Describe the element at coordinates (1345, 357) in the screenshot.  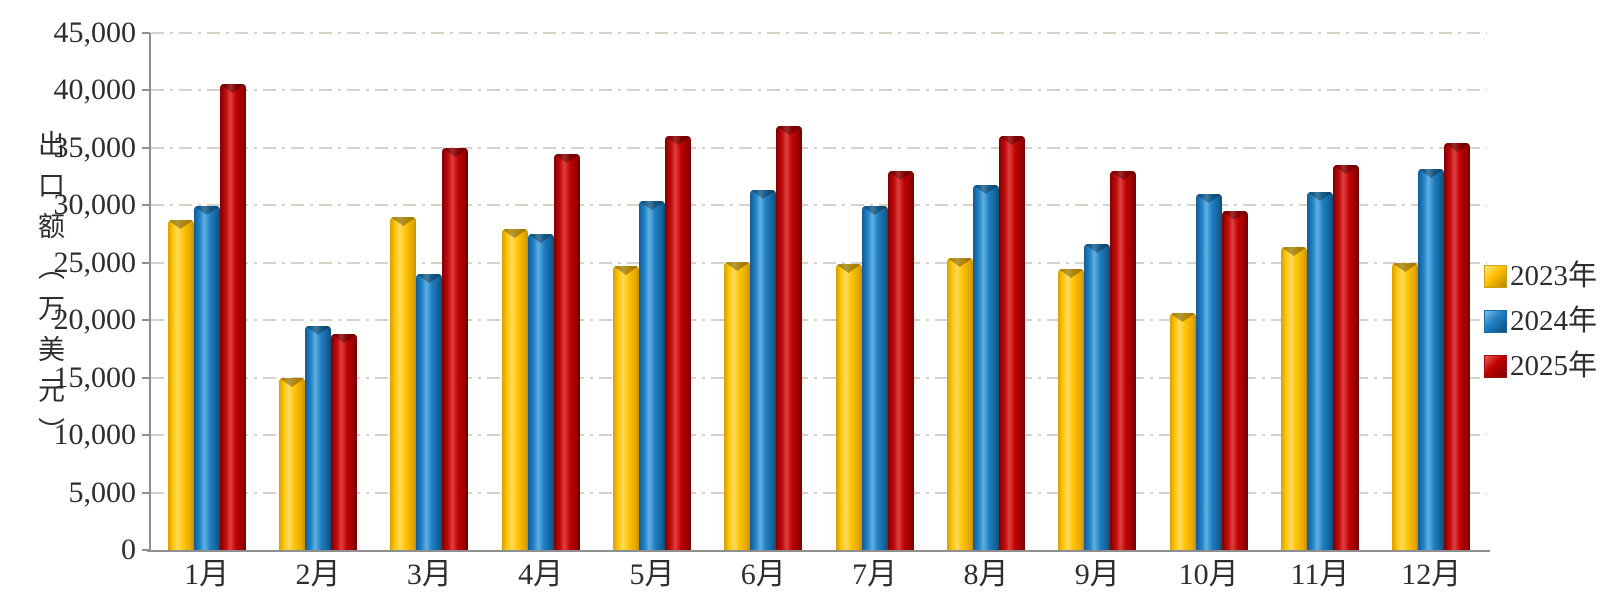
I see `bar-2025年-11月` at that location.